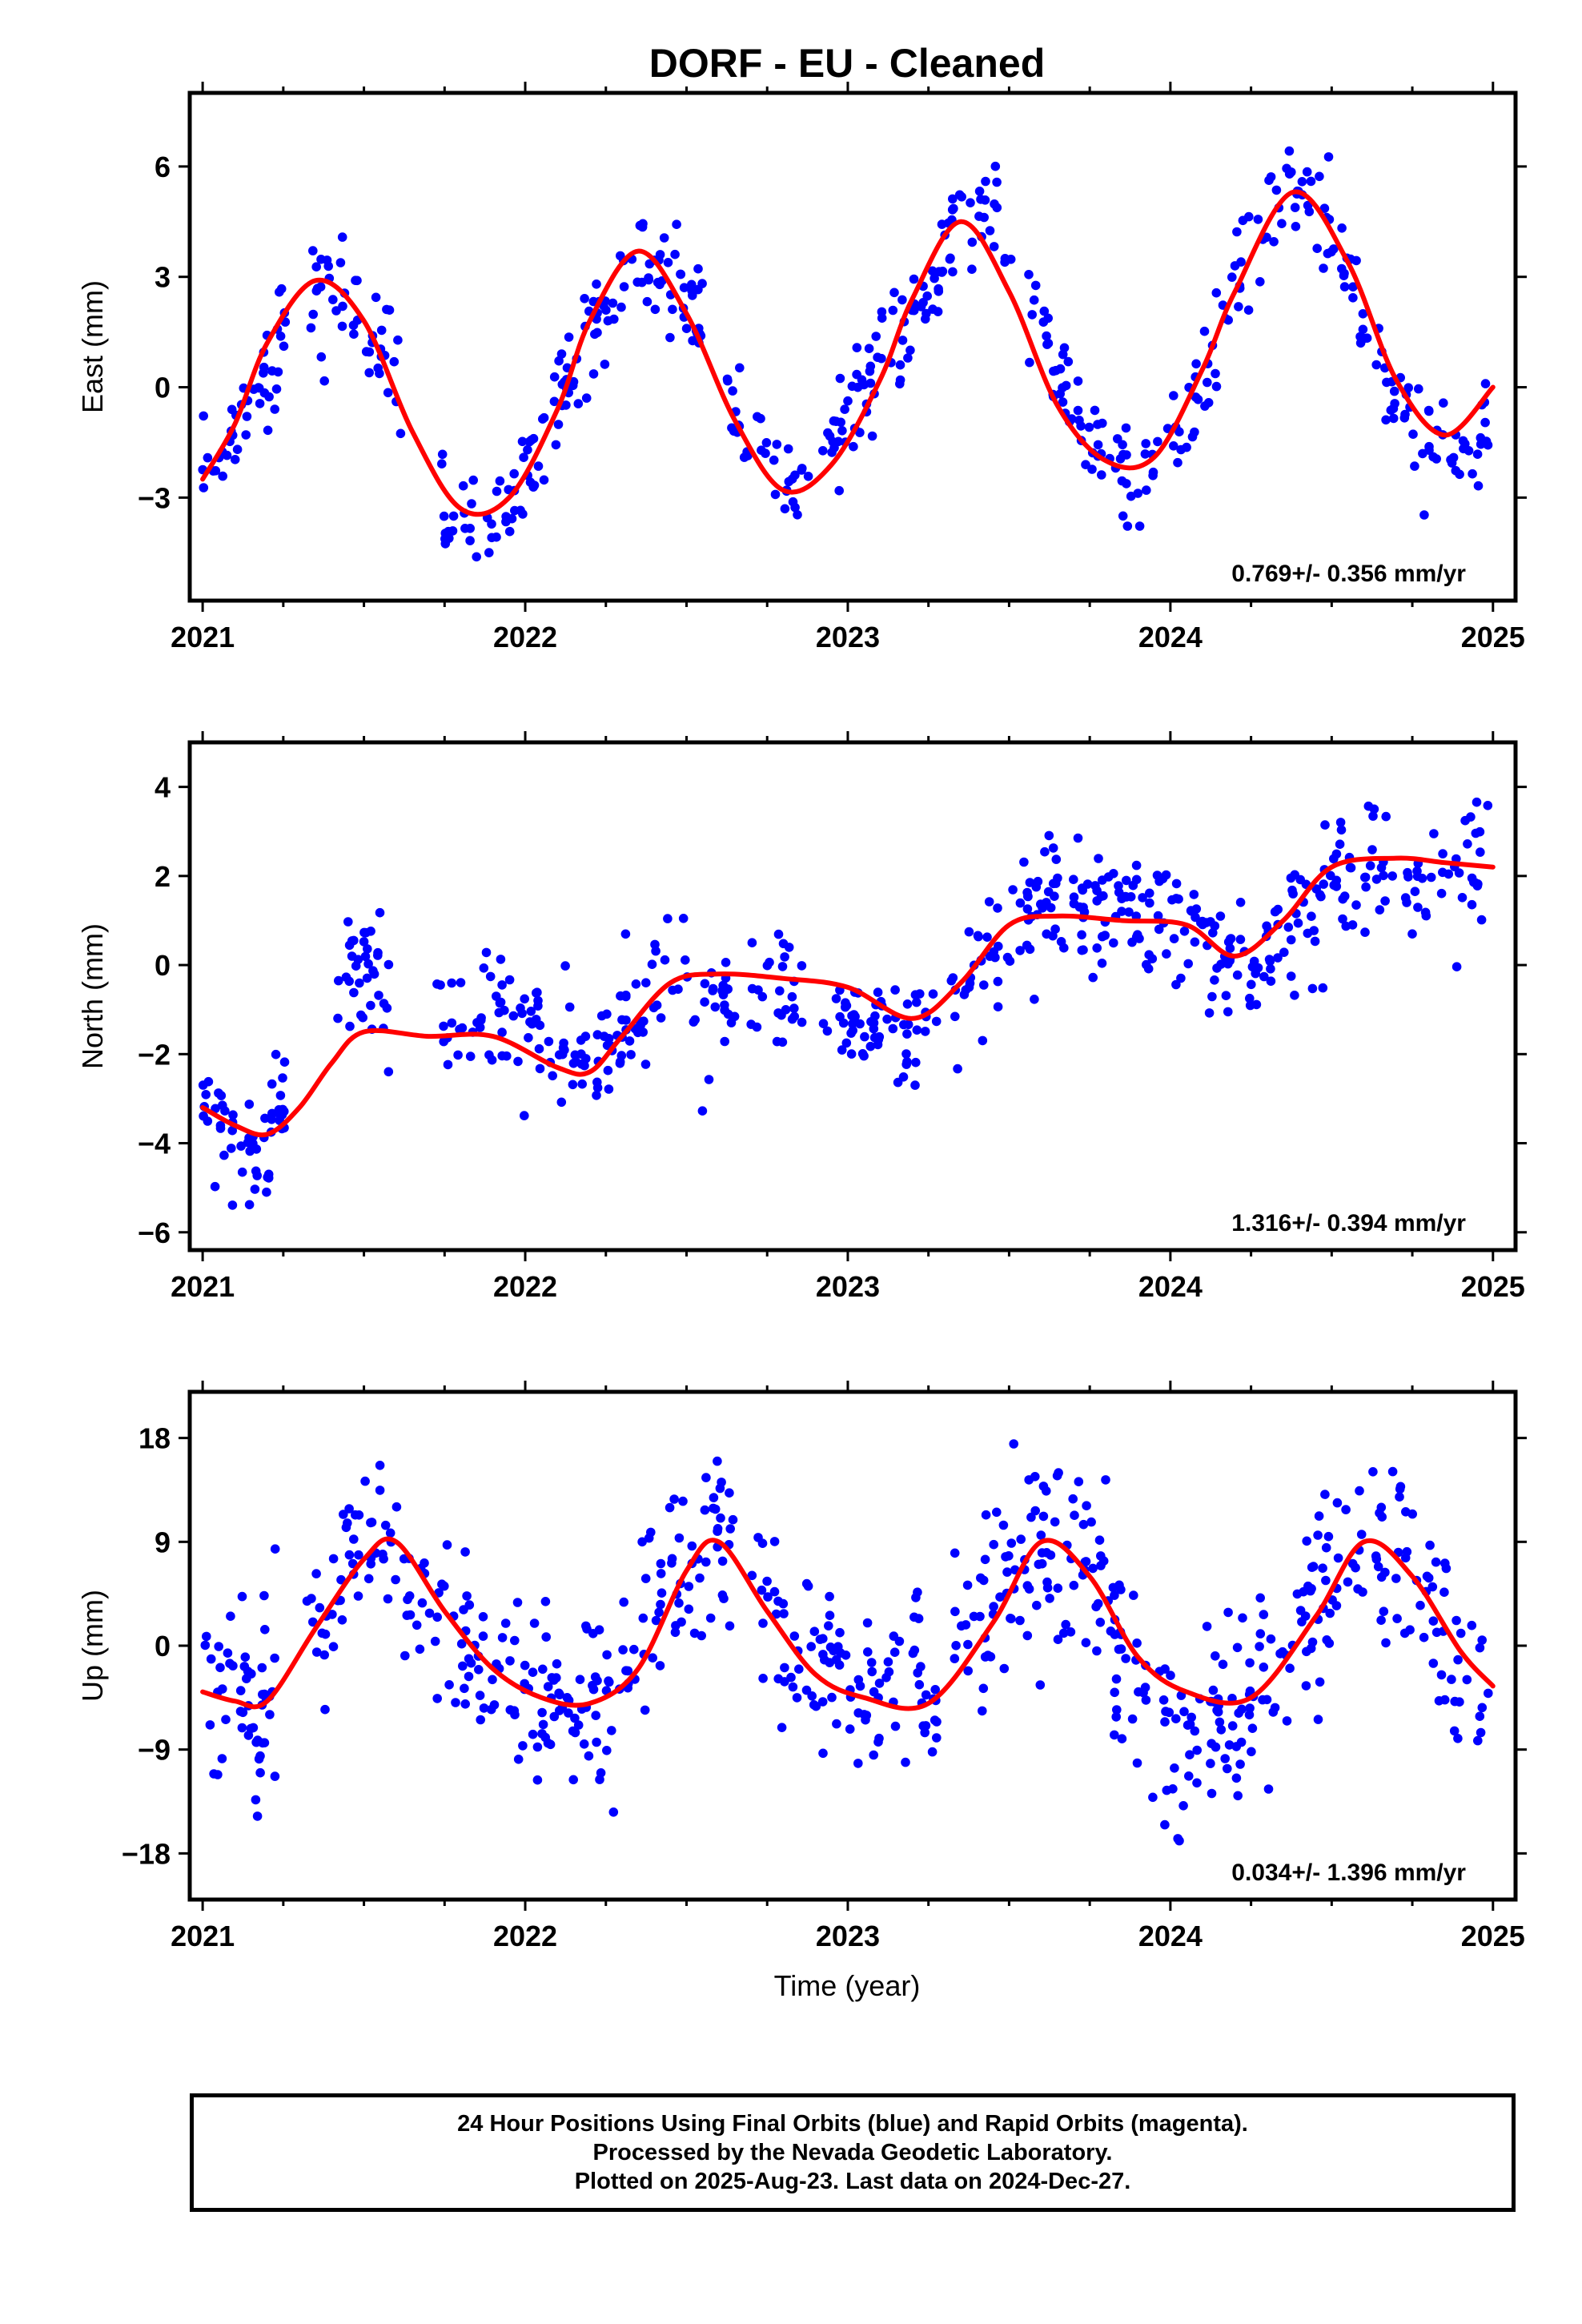  I want to click on up-y-tick-label: −18, so click(146, 1854).